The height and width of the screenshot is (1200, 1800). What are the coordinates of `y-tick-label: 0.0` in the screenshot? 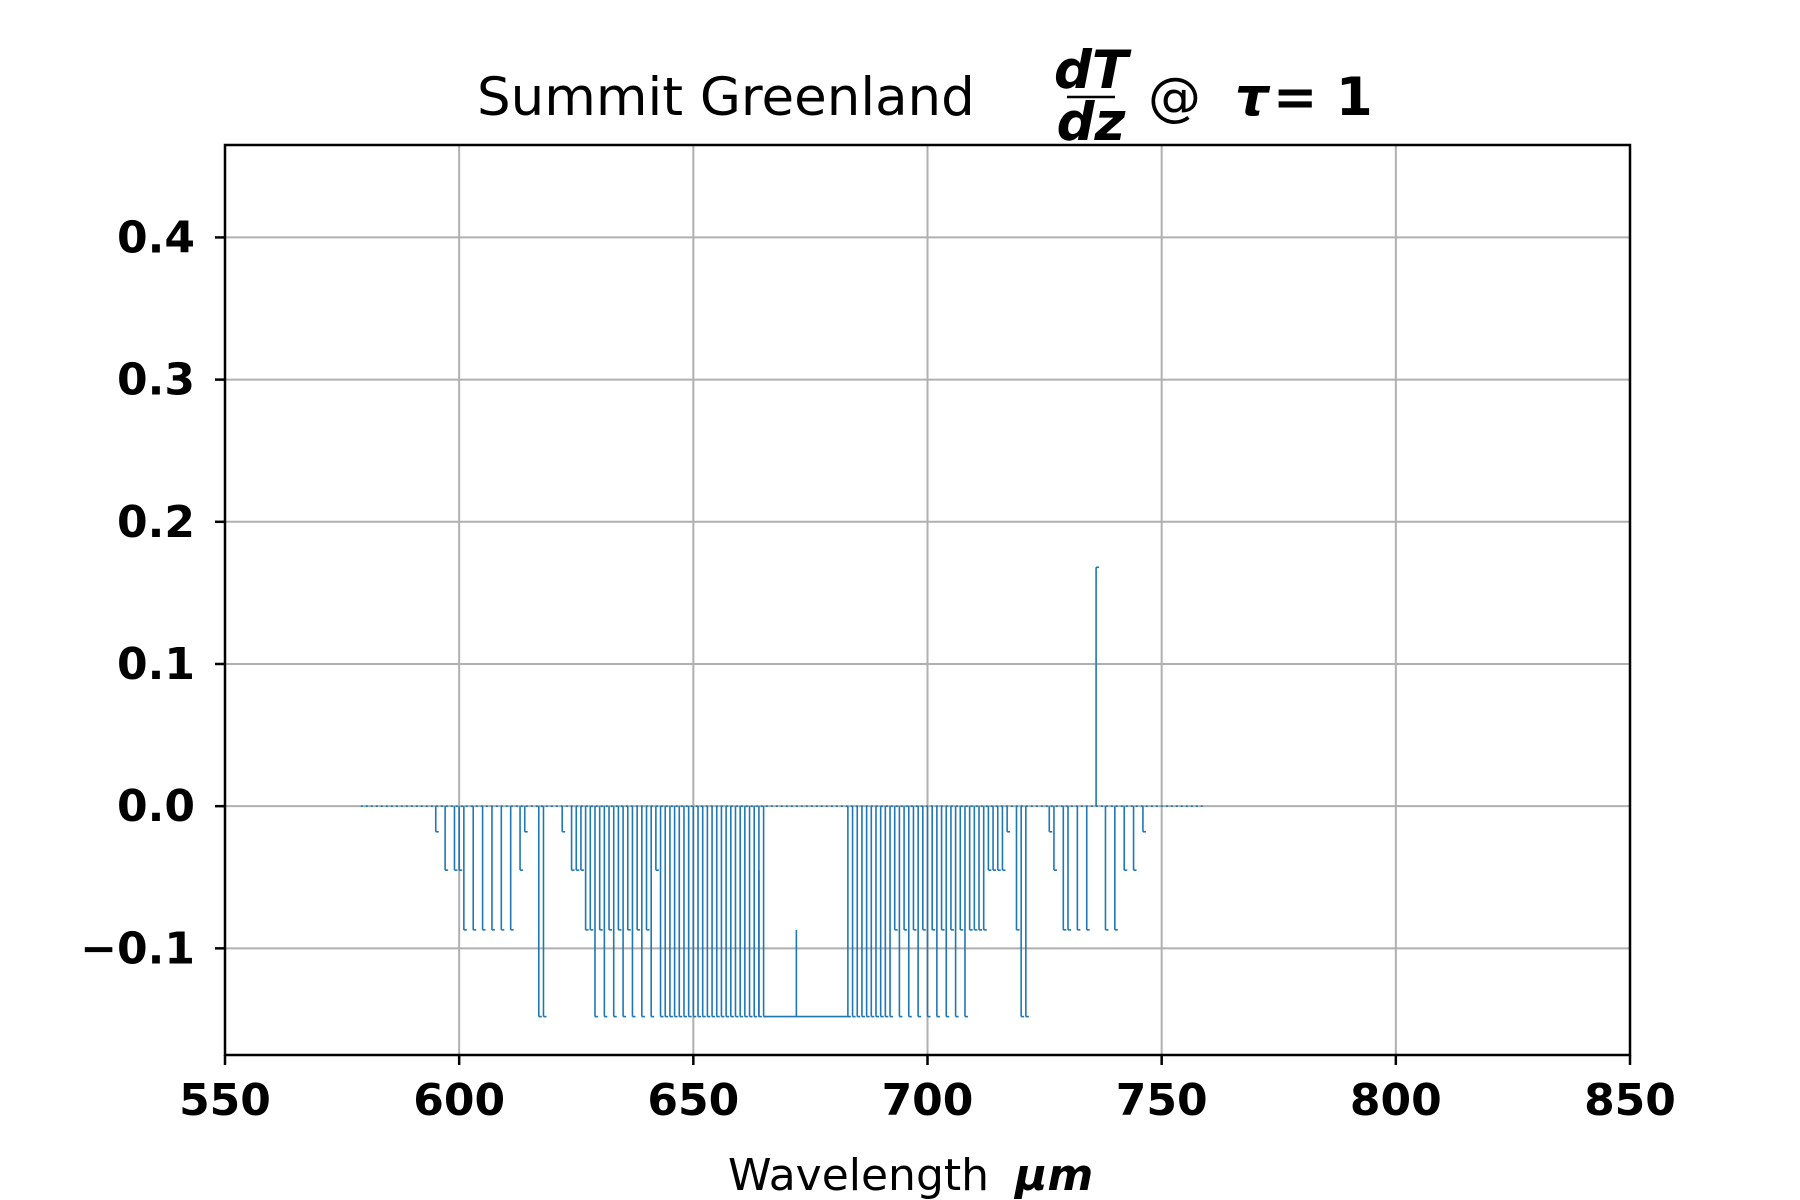 It's located at (156, 806).